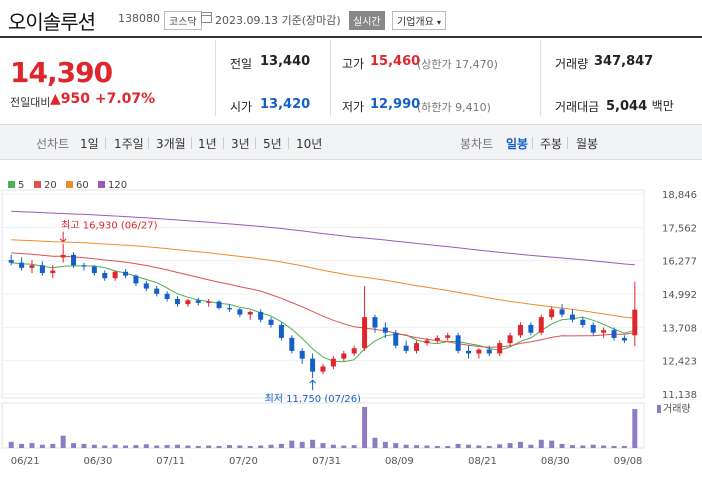  What do you see at coordinates (572, 64) in the screenshot?
I see `volume-label: 거래량` at bounding box center [572, 64].